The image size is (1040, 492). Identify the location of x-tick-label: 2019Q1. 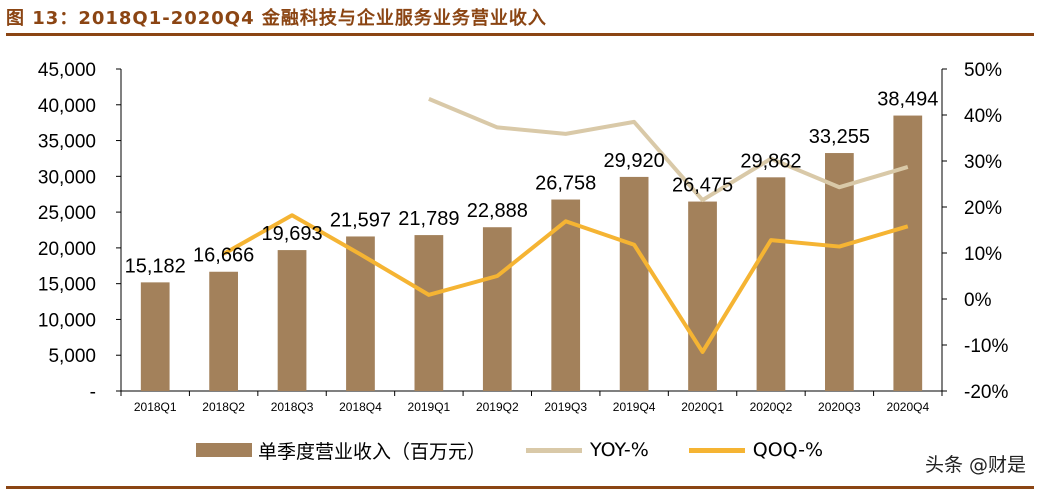
(429, 407).